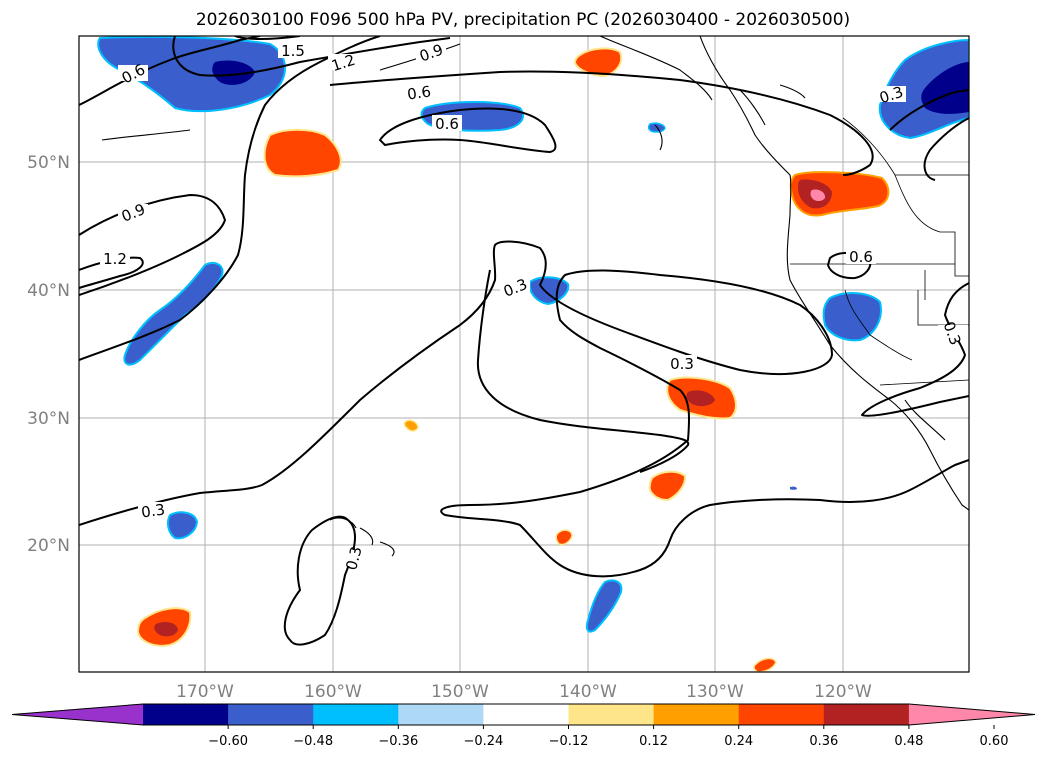 Image resolution: width=1047 pixels, height=765 pixels. What do you see at coordinates (653, 741) in the screenshot?
I see `colorbar-tick-label: 0.12` at bounding box center [653, 741].